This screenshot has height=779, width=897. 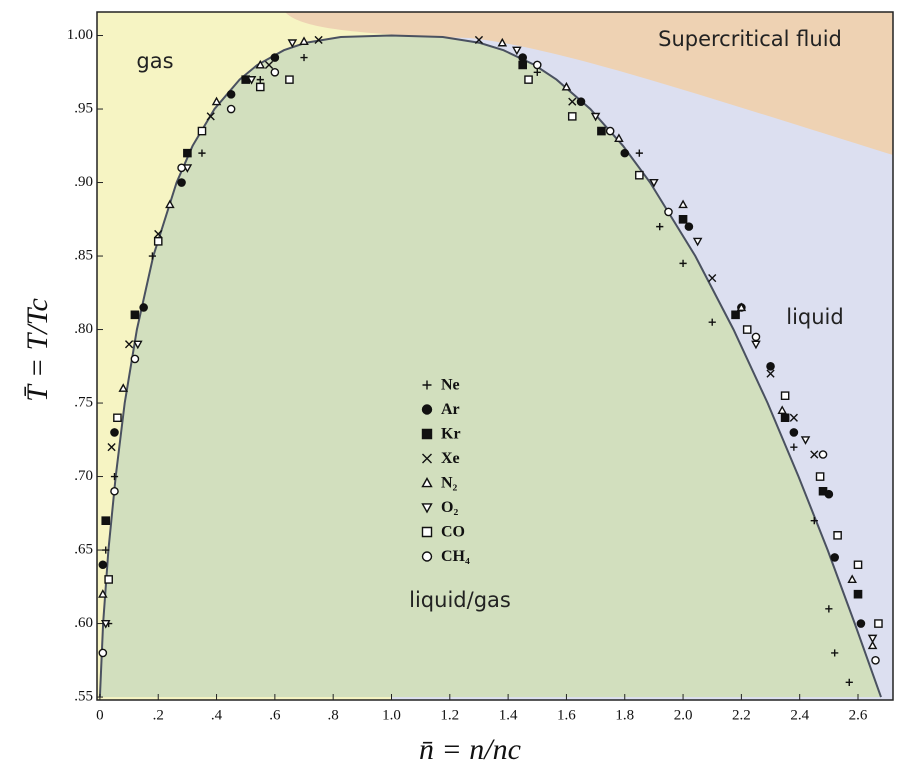 I want to click on legend-label: Kr, so click(x=451, y=434).